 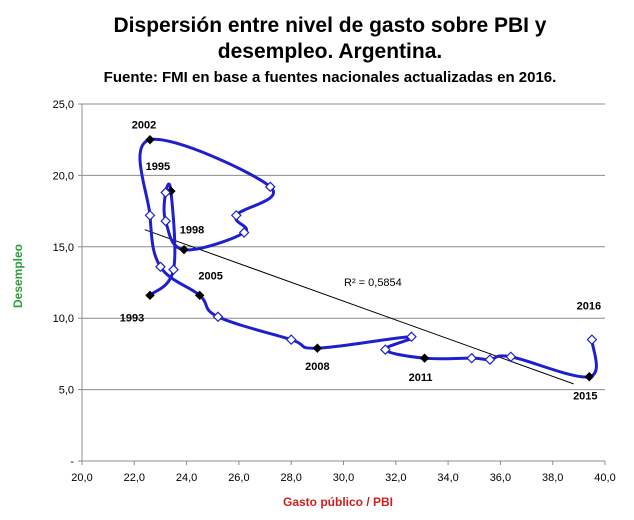 What do you see at coordinates (592, 339) in the screenshot?
I see `data-point-2016` at bounding box center [592, 339].